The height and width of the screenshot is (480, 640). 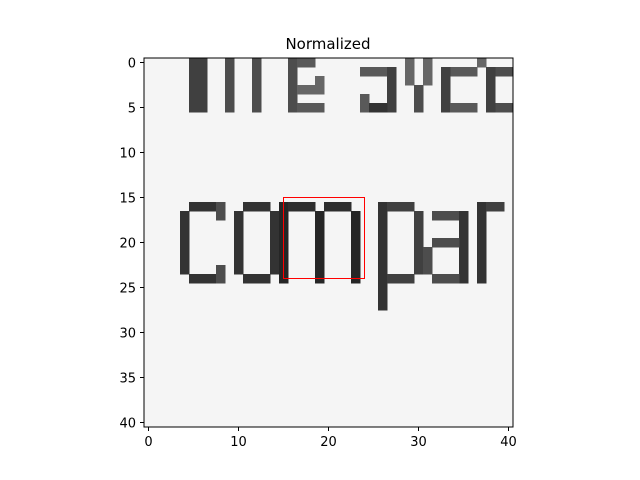 I want to click on y-tick-label: 5, so click(x=132, y=109).